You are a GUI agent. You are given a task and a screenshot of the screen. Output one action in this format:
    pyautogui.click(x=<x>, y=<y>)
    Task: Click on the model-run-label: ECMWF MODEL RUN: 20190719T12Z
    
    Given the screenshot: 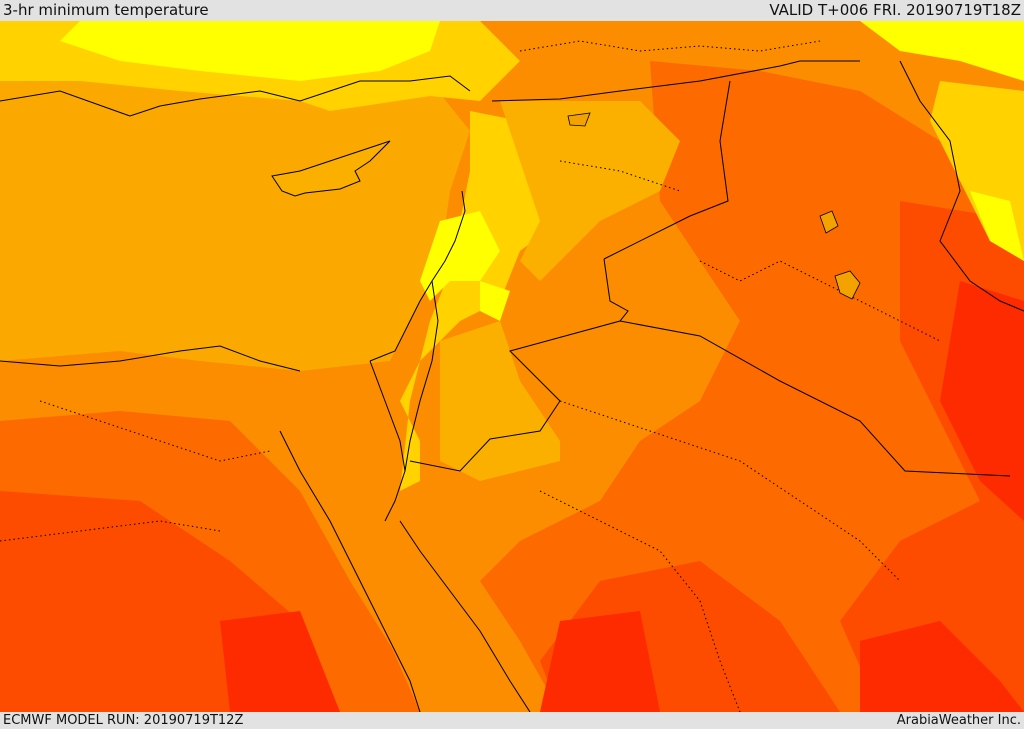 What is the action you would take?
    pyautogui.click(x=123, y=720)
    